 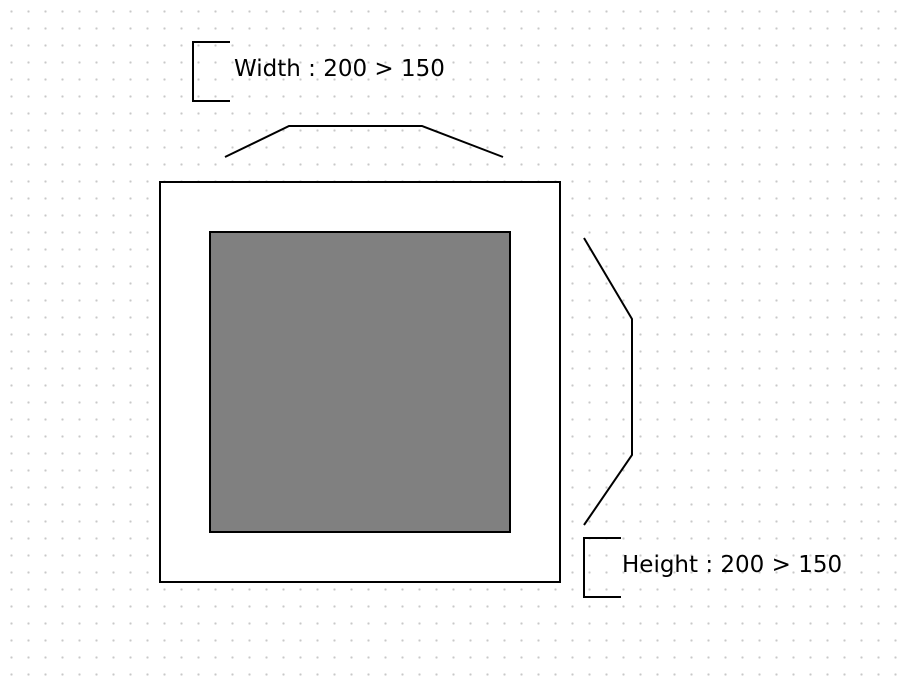 What do you see at coordinates (732, 565) in the screenshot?
I see `height-label: Height : 200 > 150` at bounding box center [732, 565].